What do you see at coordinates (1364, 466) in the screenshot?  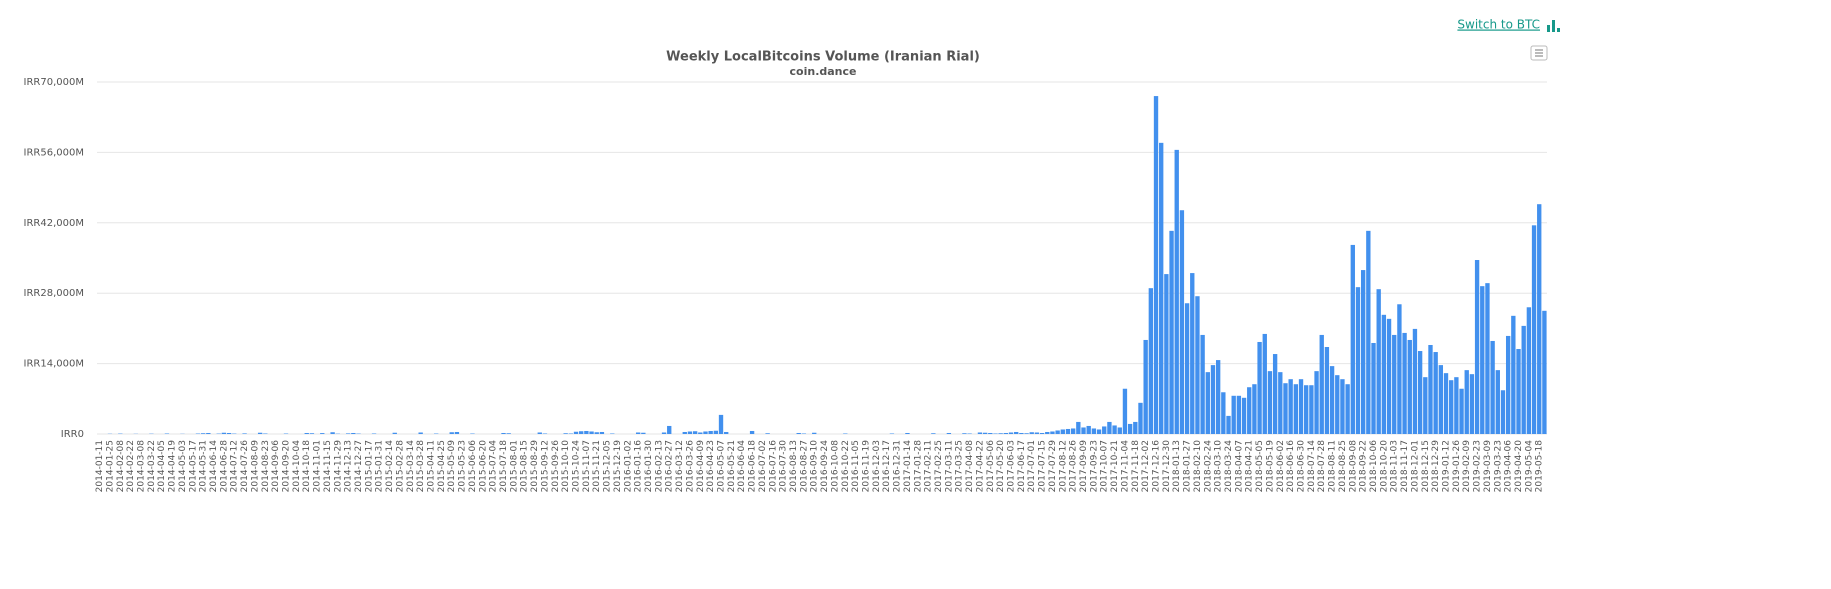 I see `x-tick-label: 2018-09-22` at bounding box center [1364, 466].